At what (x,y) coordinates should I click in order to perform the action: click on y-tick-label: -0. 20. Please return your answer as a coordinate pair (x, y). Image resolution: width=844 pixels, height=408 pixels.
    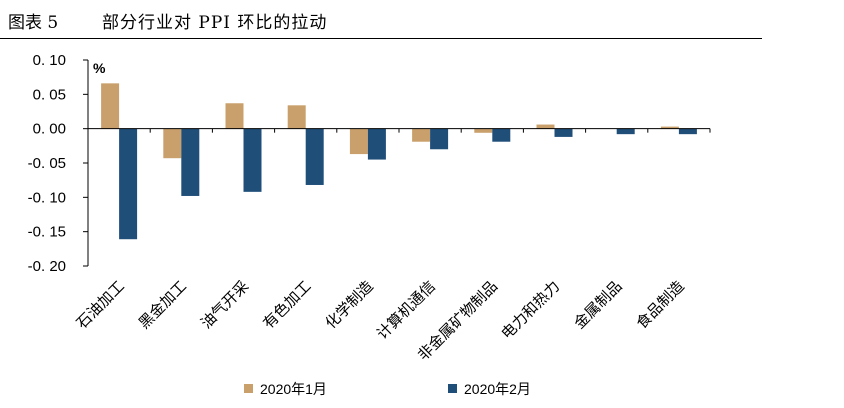
    Looking at the image, I should click on (47, 266).